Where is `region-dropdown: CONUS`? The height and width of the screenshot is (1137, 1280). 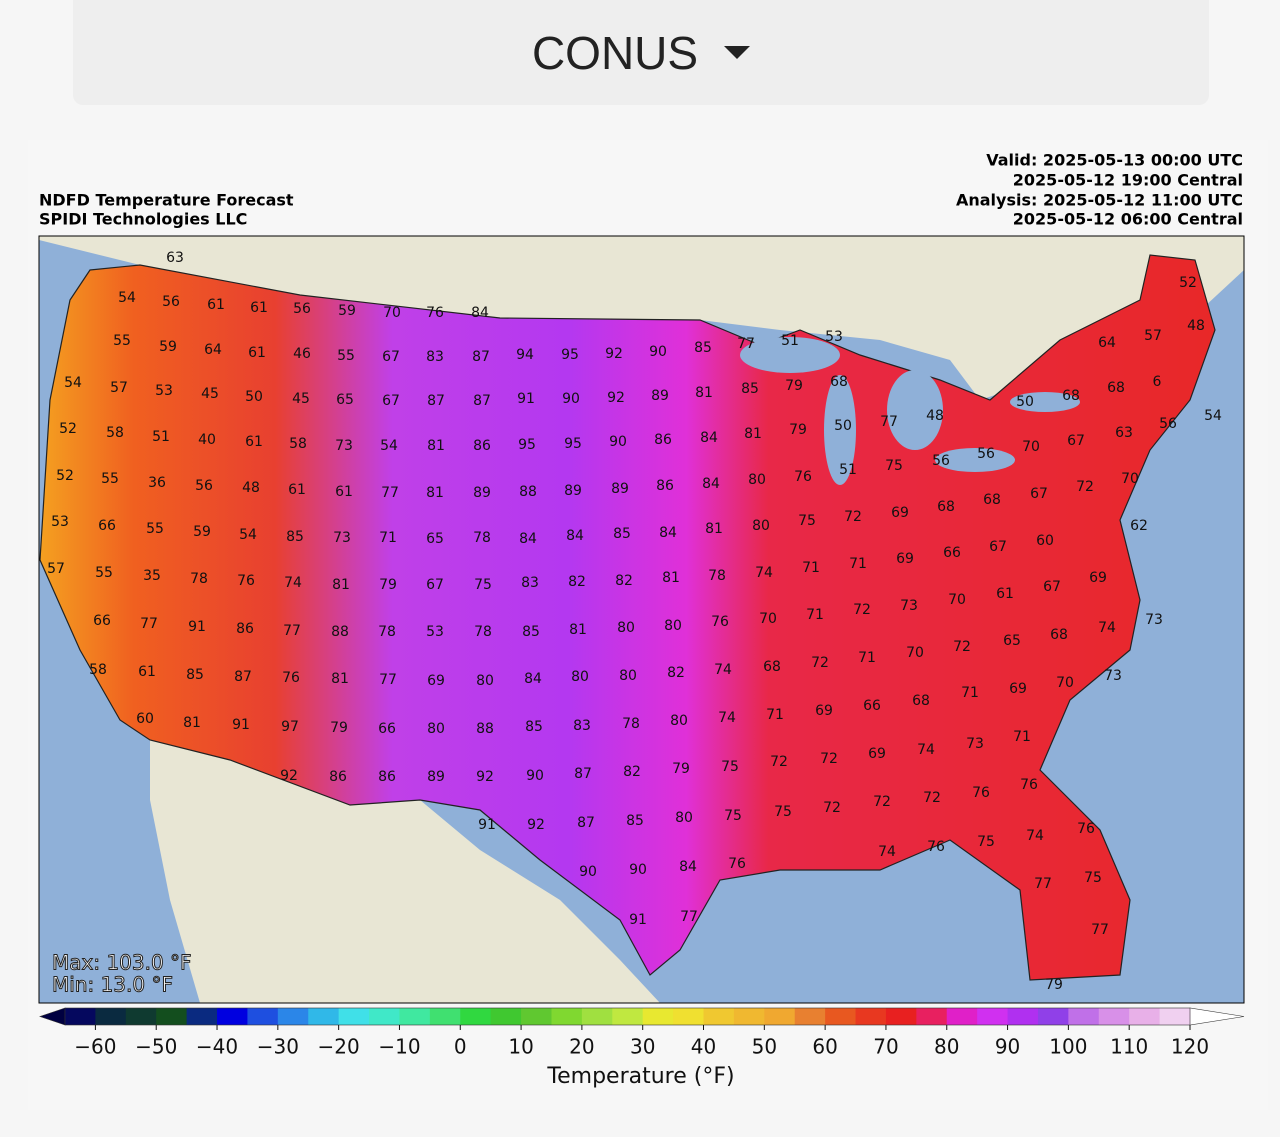
region-dropdown: CONUS is located at coordinates (641, 53).